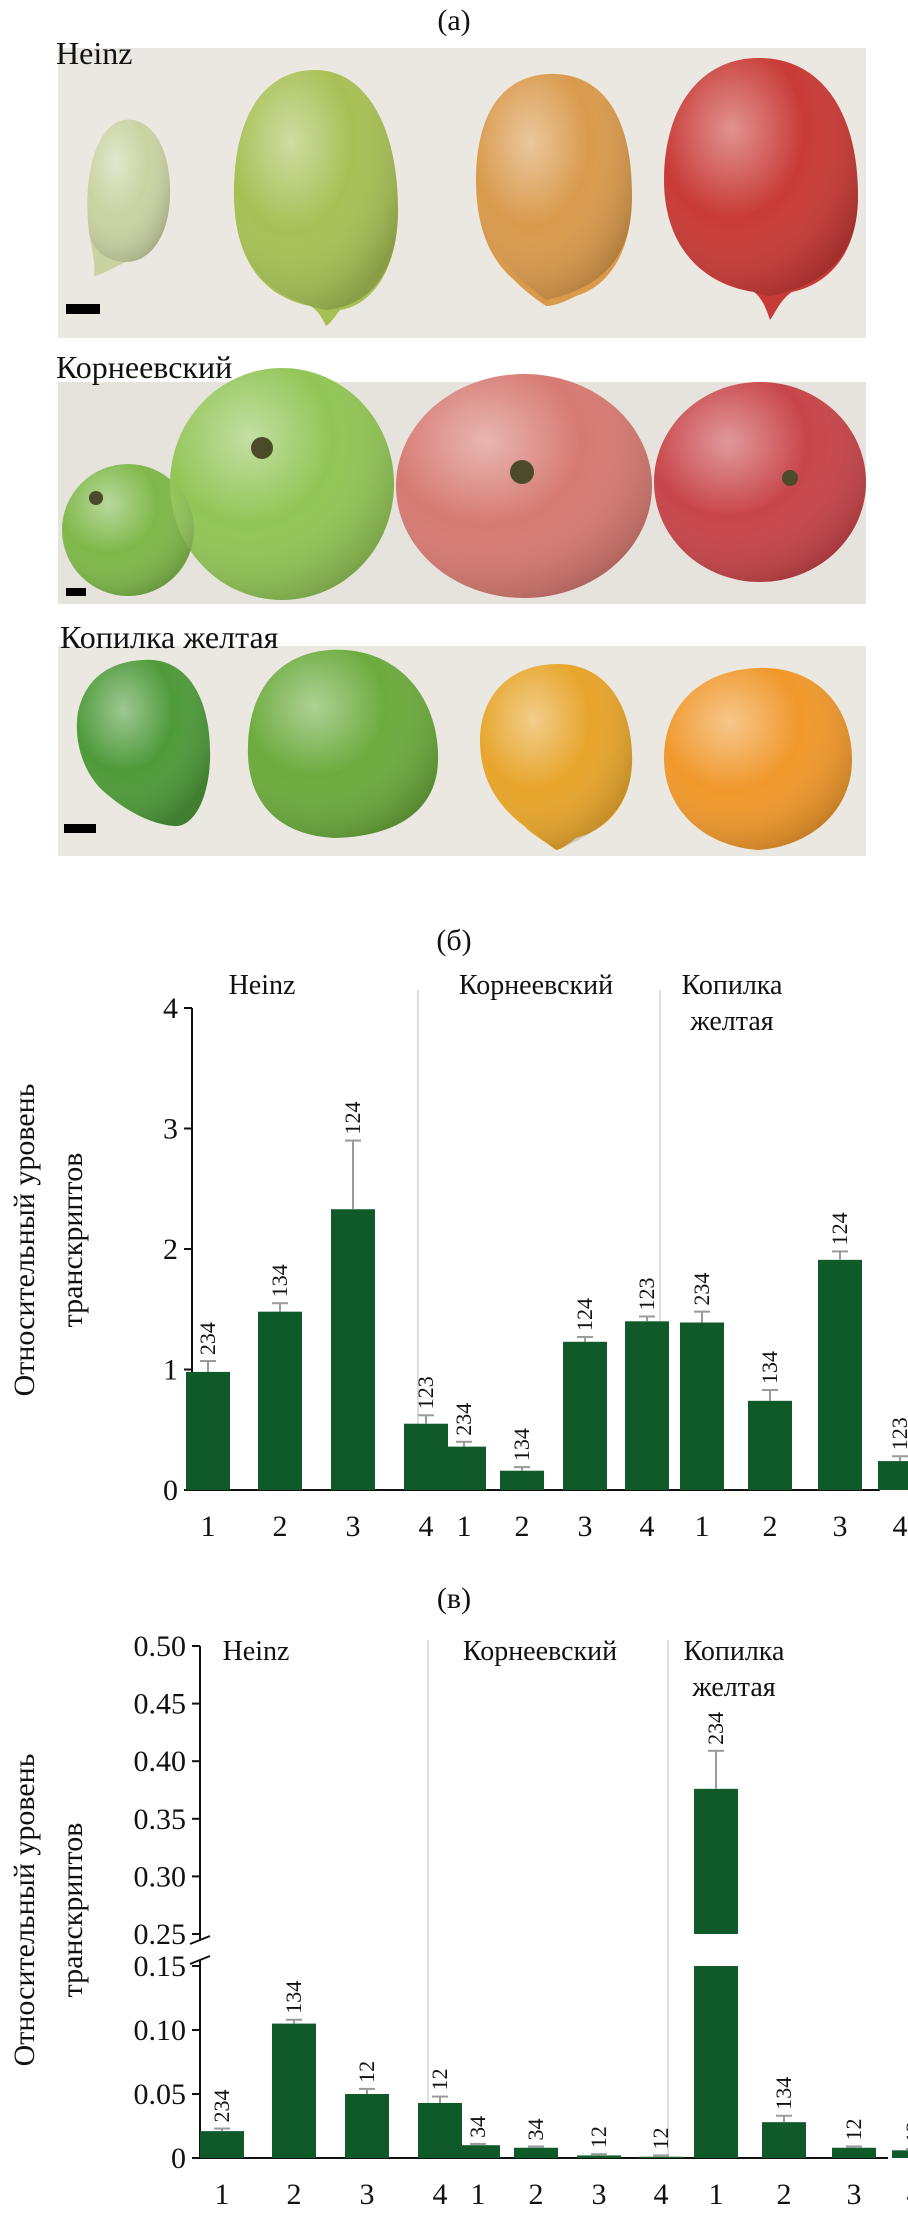 This screenshot has height=2223, width=908. What do you see at coordinates (170, 1249) in the screenshot?
I see `y-tick-label: 2` at bounding box center [170, 1249].